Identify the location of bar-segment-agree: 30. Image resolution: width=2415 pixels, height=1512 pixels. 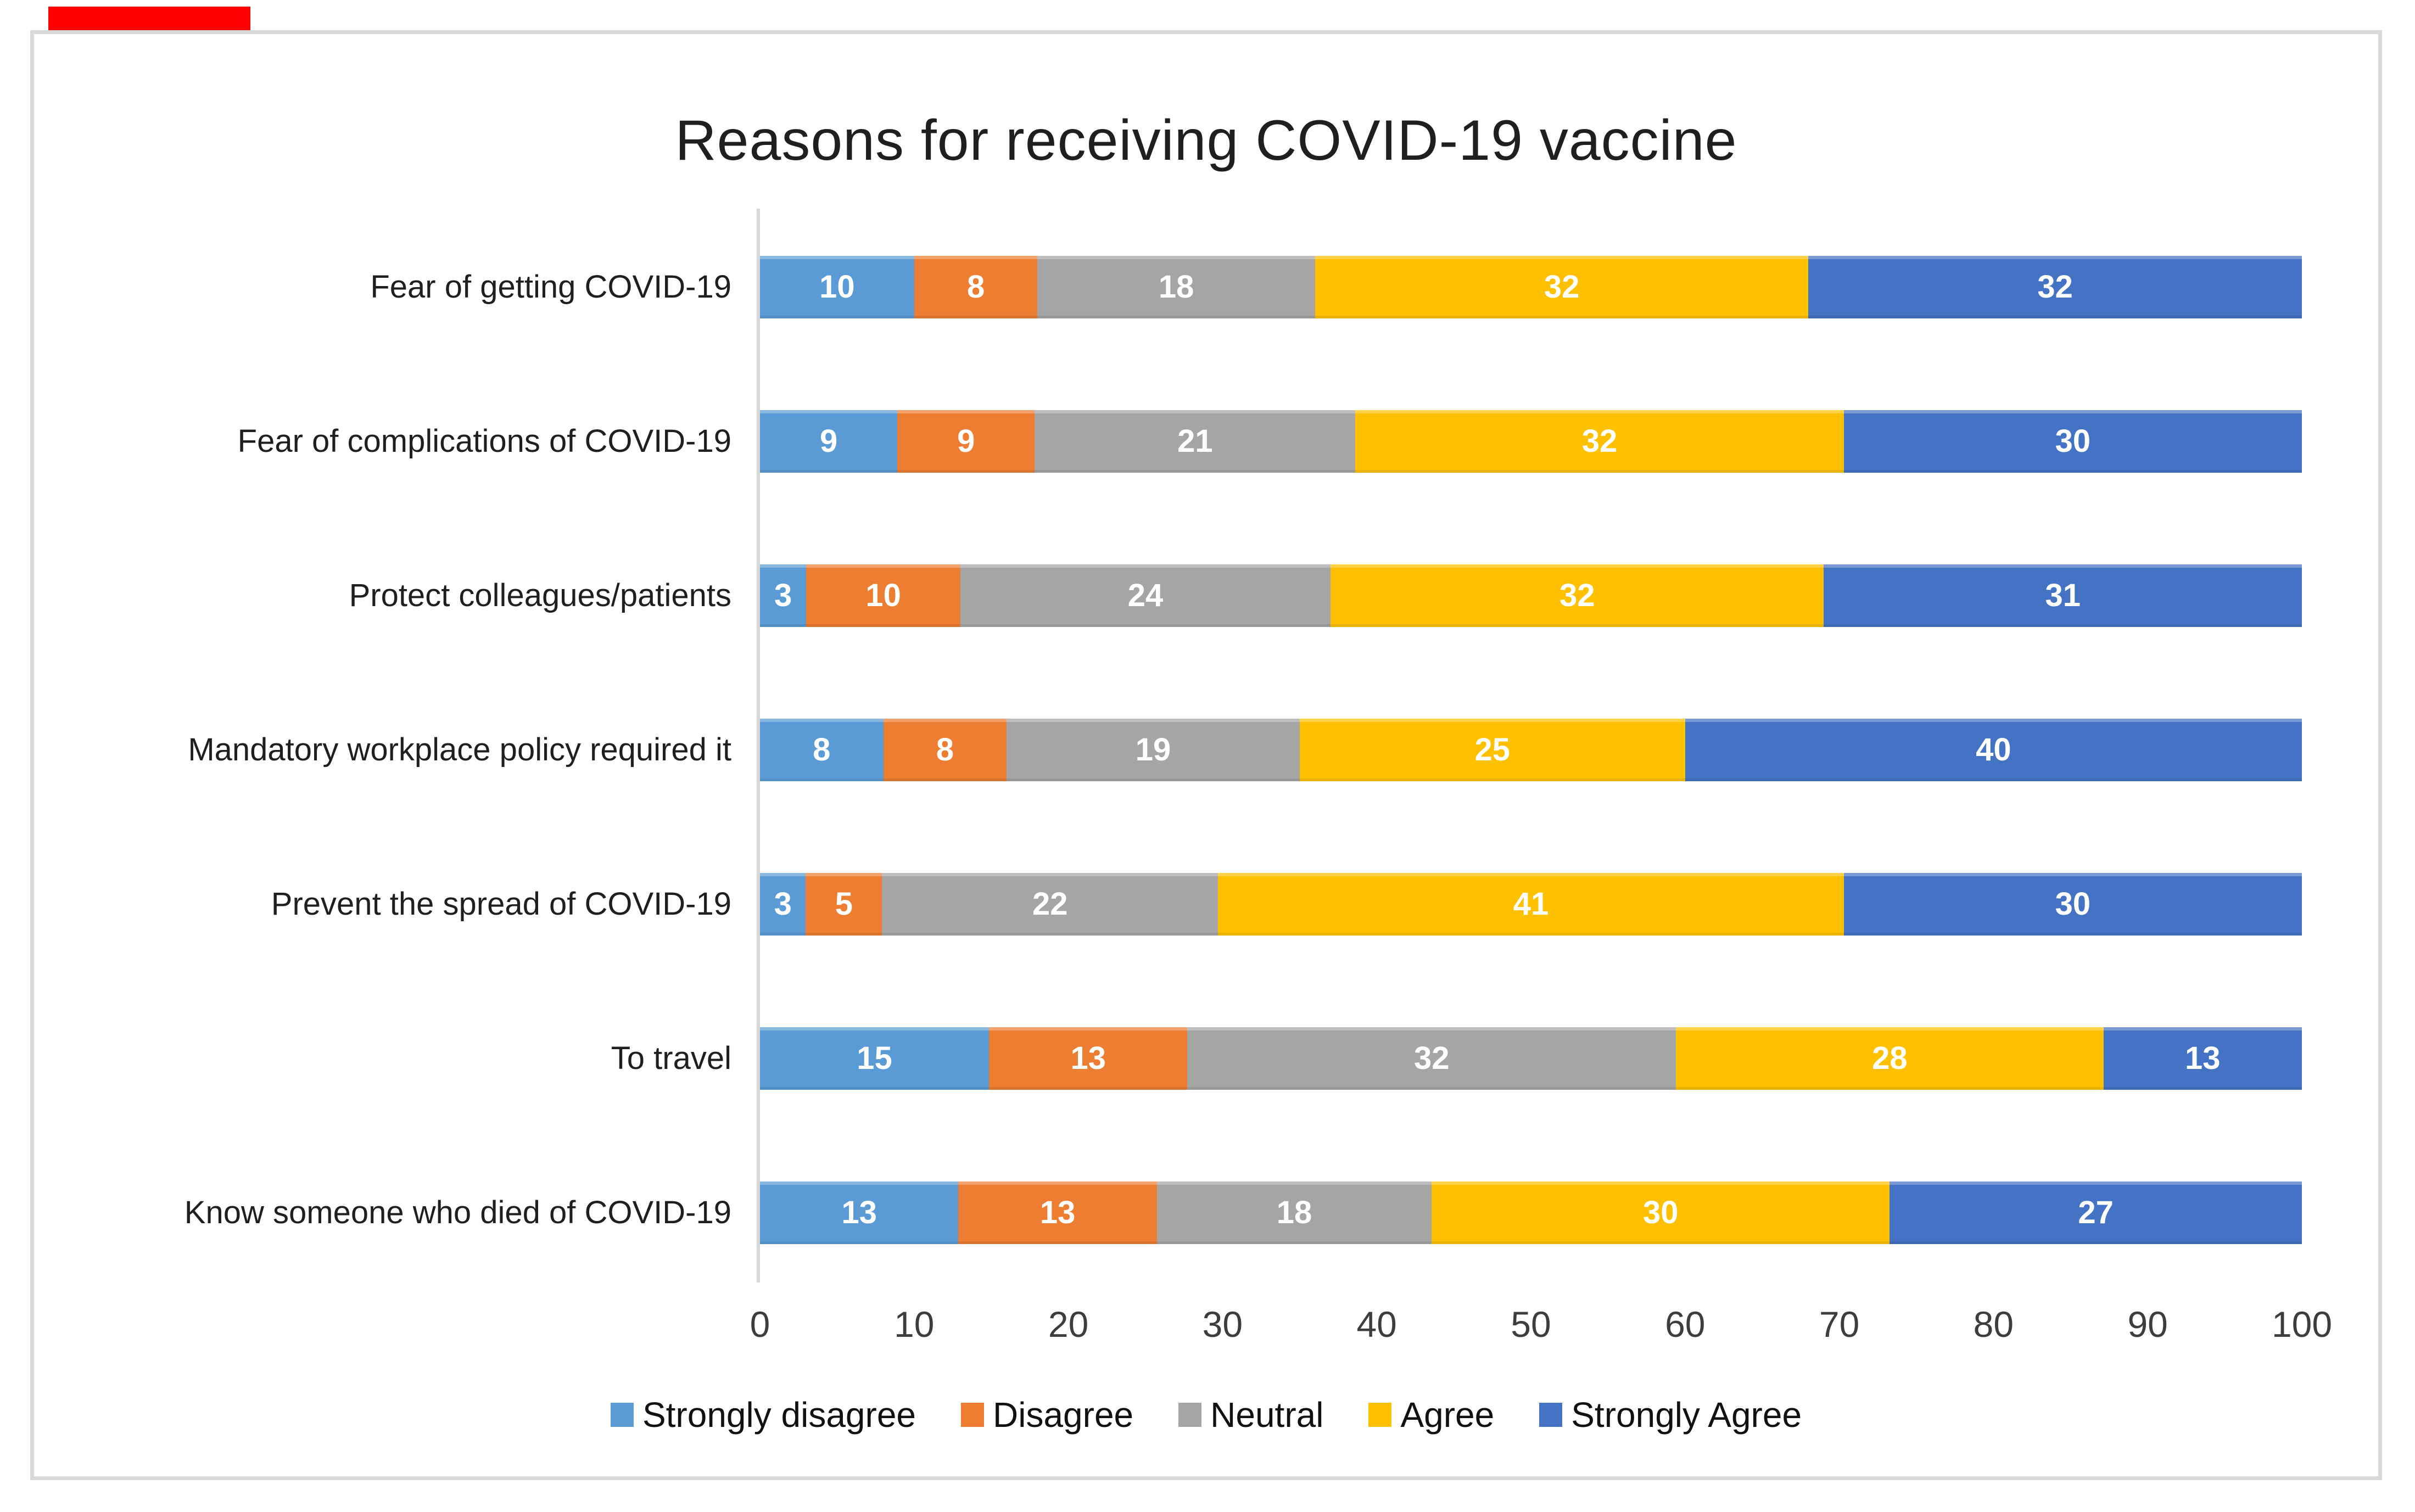
(1661, 1212).